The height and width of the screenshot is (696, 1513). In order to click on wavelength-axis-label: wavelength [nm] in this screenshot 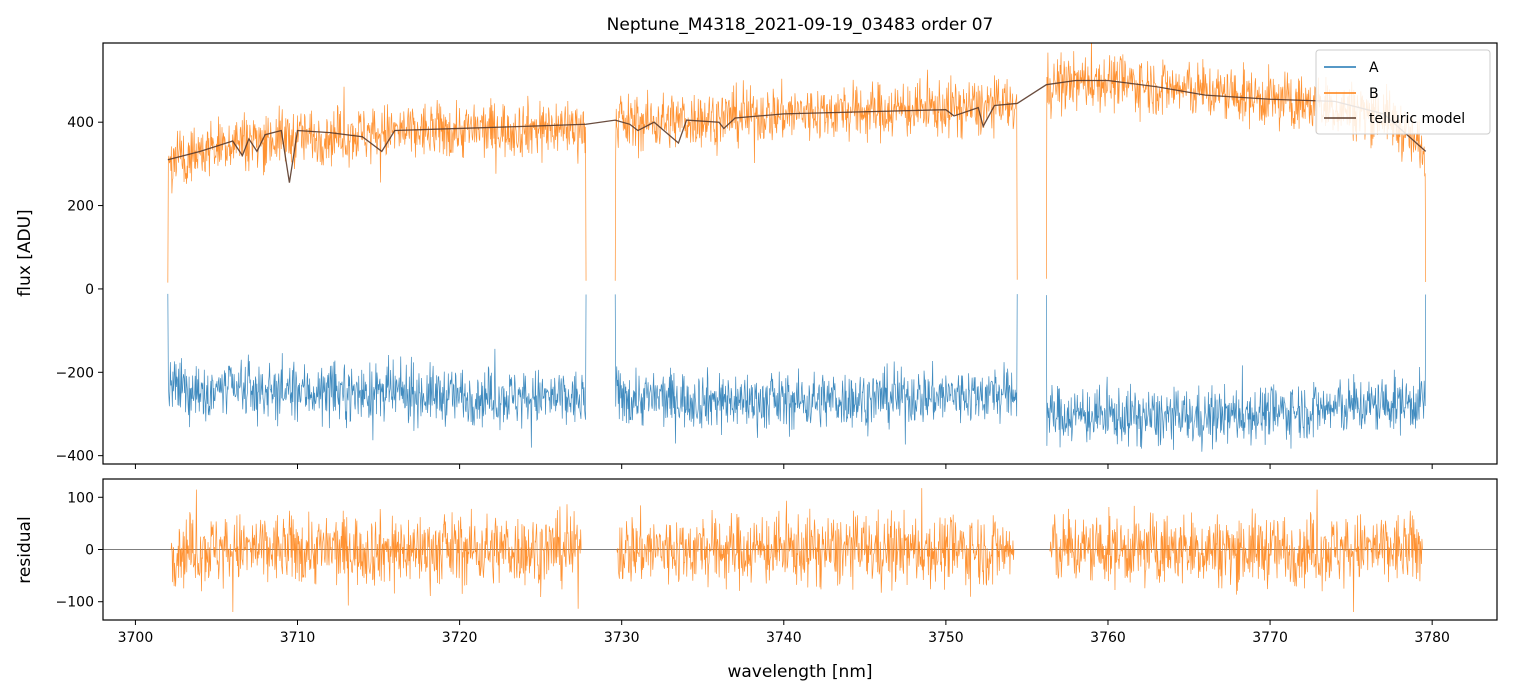, I will do `click(799, 672)`.